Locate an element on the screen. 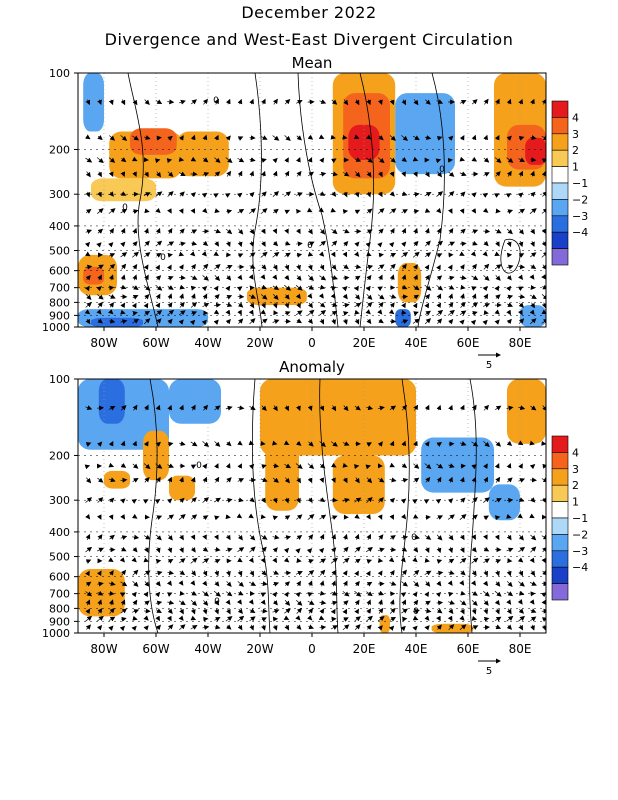 The width and height of the screenshot is (618, 800). reference-vector-label: 5 is located at coordinates (489, 365).